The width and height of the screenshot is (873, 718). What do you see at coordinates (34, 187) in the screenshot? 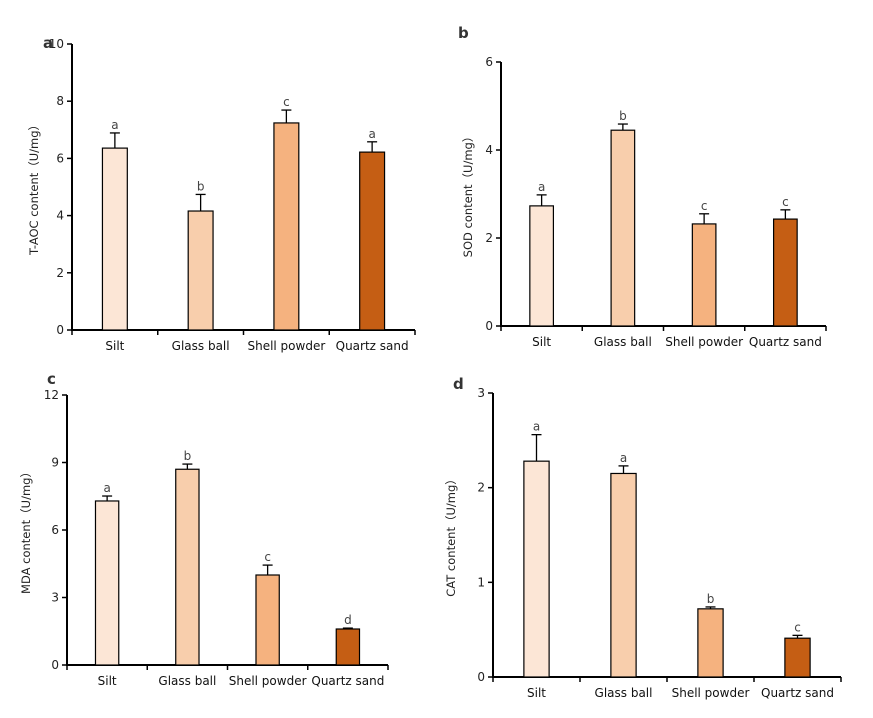
I see `y-axis-title: T-AOC content（U/mg）` at bounding box center [34, 187].